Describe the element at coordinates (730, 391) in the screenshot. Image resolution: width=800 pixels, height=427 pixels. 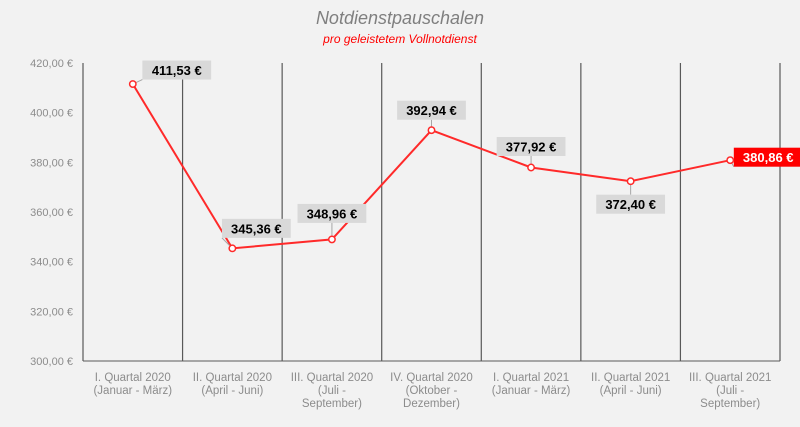
I see `x-tick-label: III. Quartal 2021 (Juli -September)` at that location.